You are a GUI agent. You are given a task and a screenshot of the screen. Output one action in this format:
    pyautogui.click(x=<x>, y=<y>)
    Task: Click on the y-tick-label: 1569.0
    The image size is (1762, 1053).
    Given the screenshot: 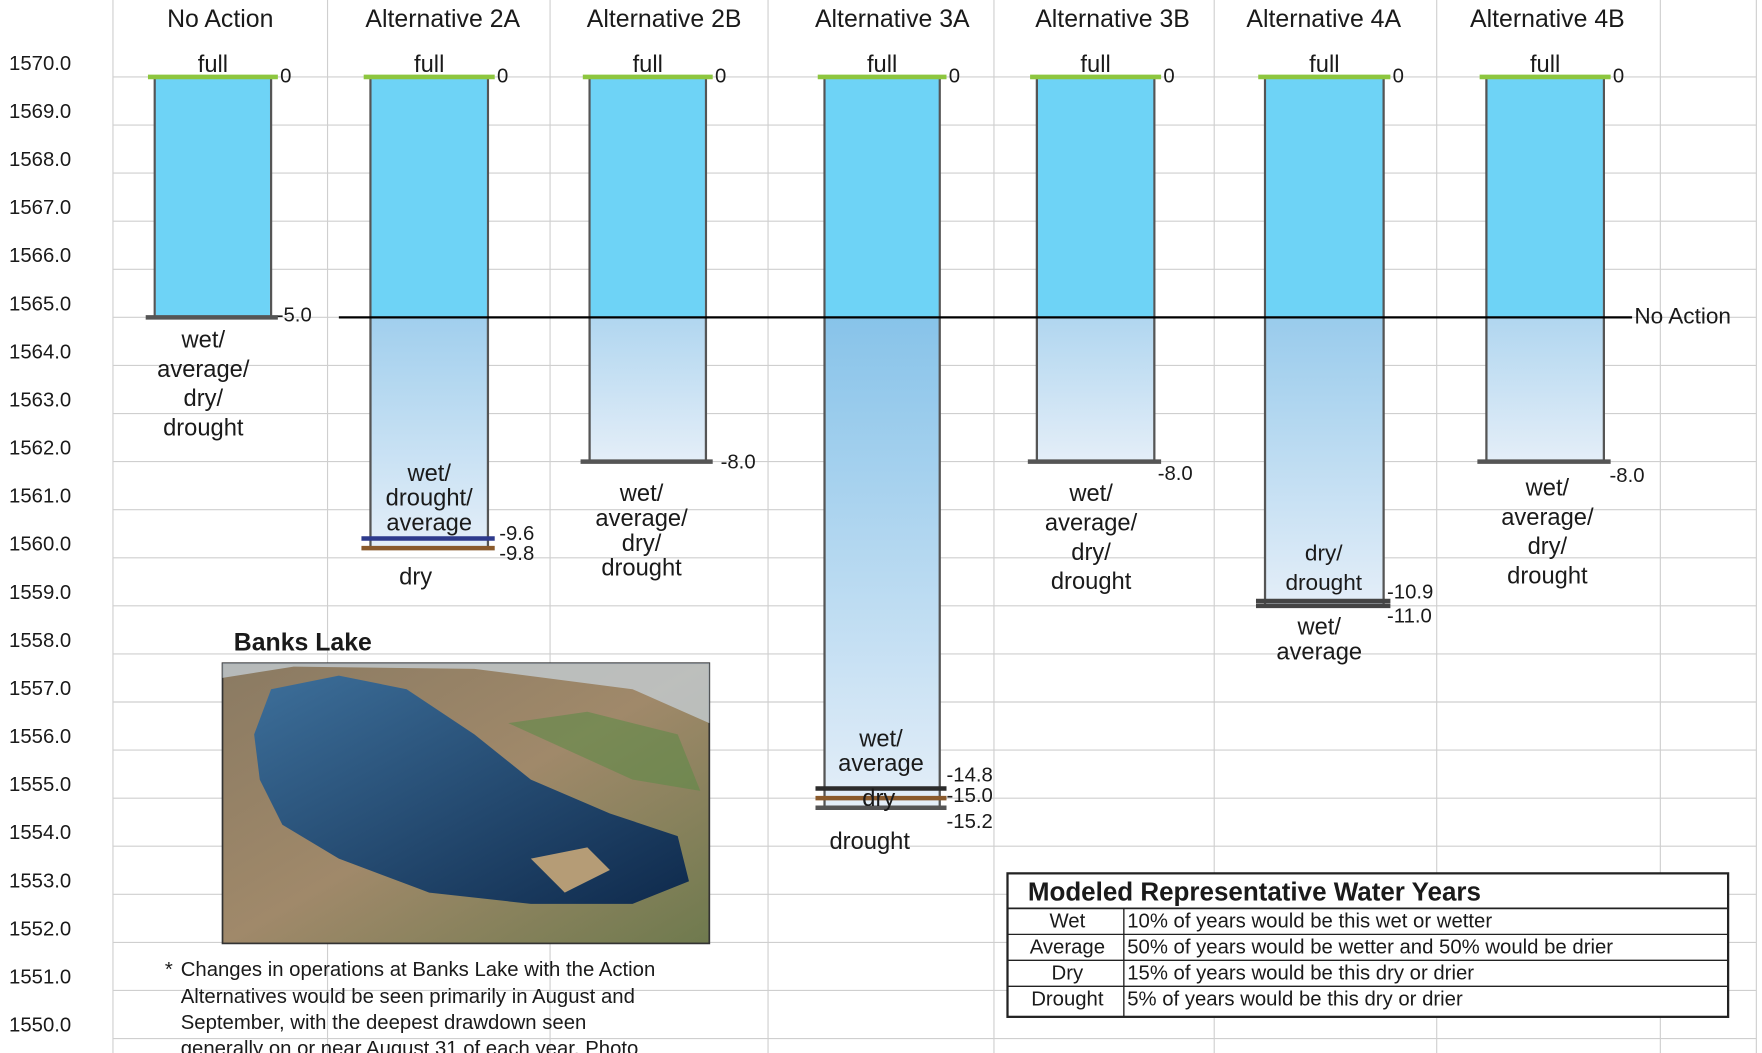 What is the action you would take?
    pyautogui.click(x=40, y=112)
    